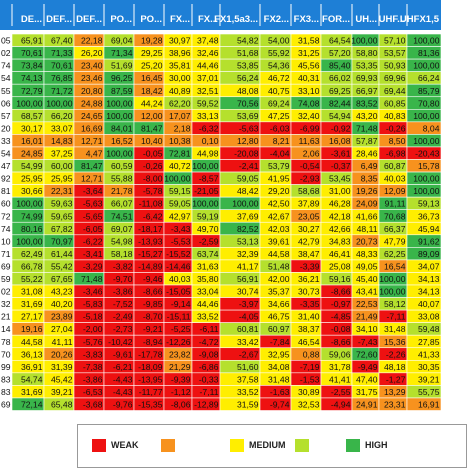 The width and height of the screenshot is (474, 474). I want to click on cell-value: 71,72, so click(62, 91).